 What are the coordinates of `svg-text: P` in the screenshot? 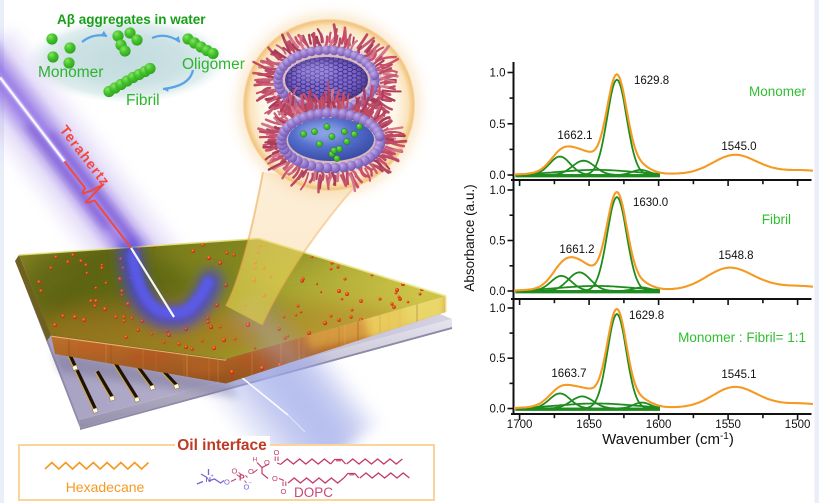 It's located at (242, 478).